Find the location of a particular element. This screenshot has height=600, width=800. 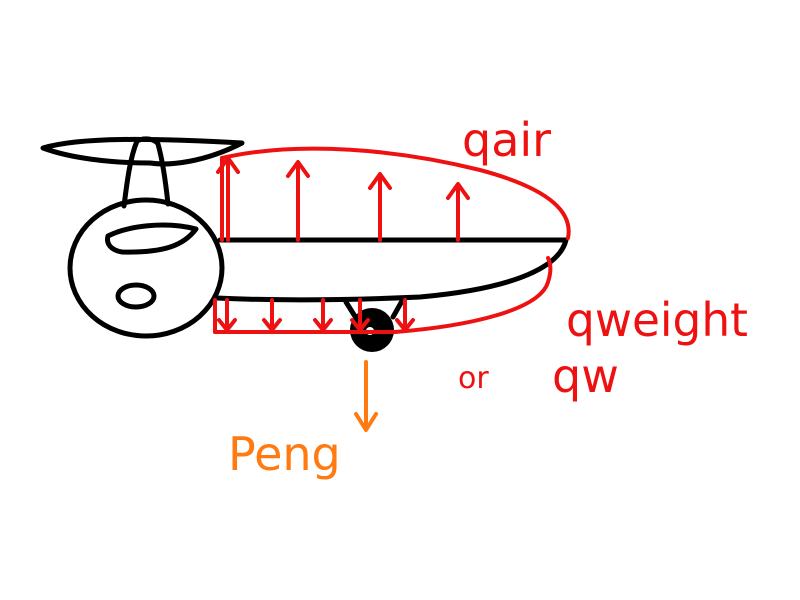

cockpit-window is located at coordinates (152, 238).